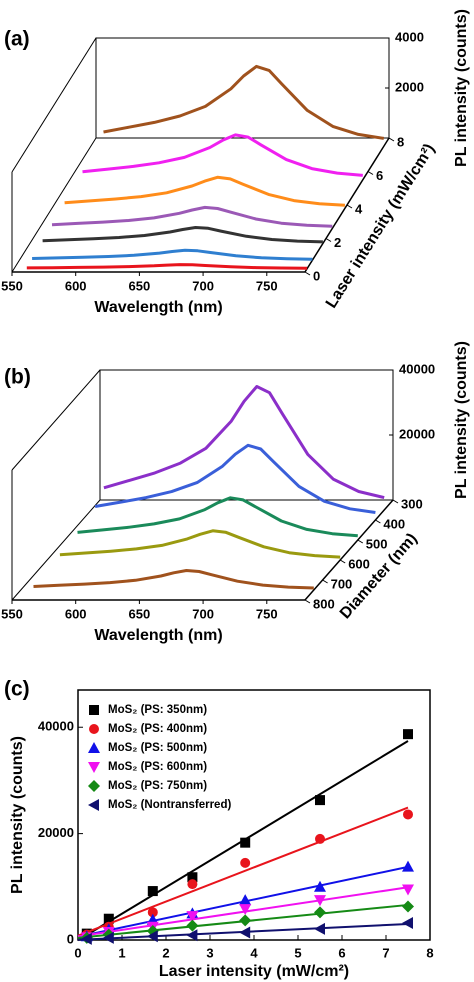 Image resolution: width=474 pixels, height=982 pixels. I want to click on legend-label: MoS₂ (Nontransferred), so click(169, 805).